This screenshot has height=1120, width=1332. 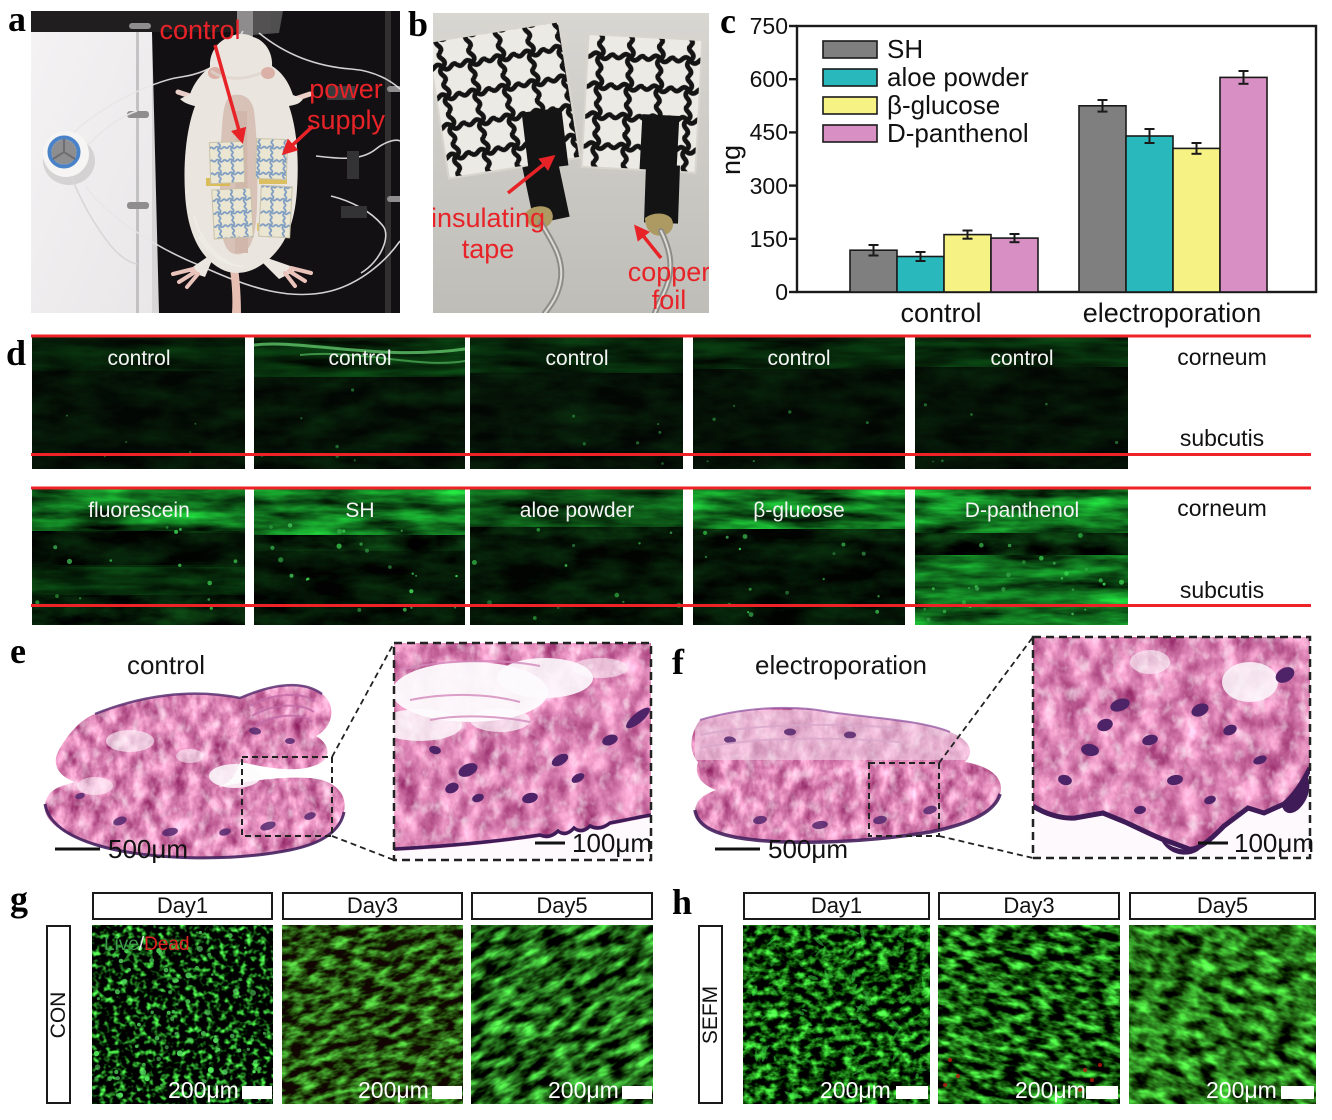 What do you see at coordinates (346, 89) in the screenshot?
I see `svg-text: power` at bounding box center [346, 89].